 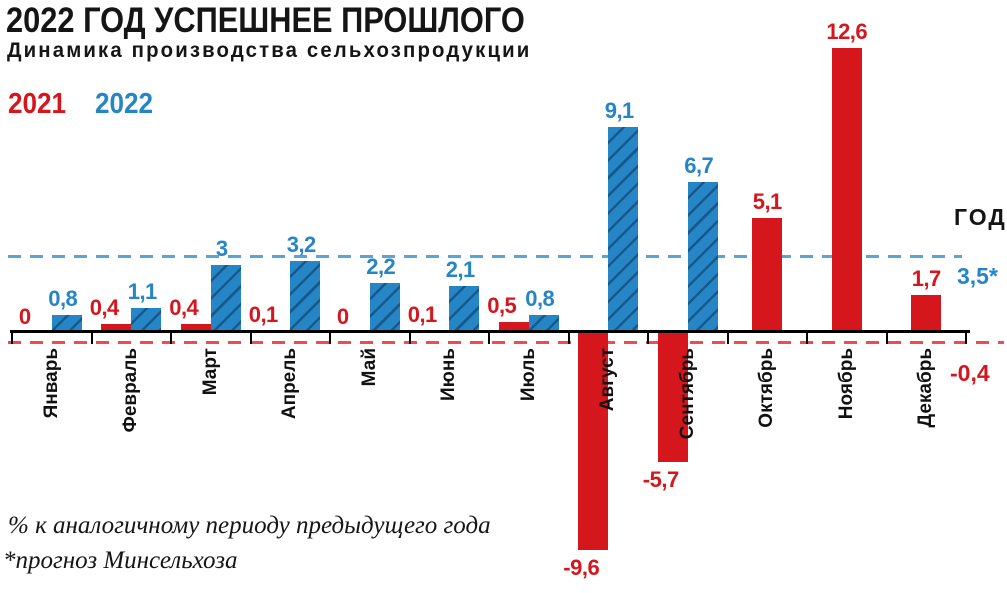 What do you see at coordinates (210, 372) in the screenshot?
I see `month-label-3: Март` at bounding box center [210, 372].